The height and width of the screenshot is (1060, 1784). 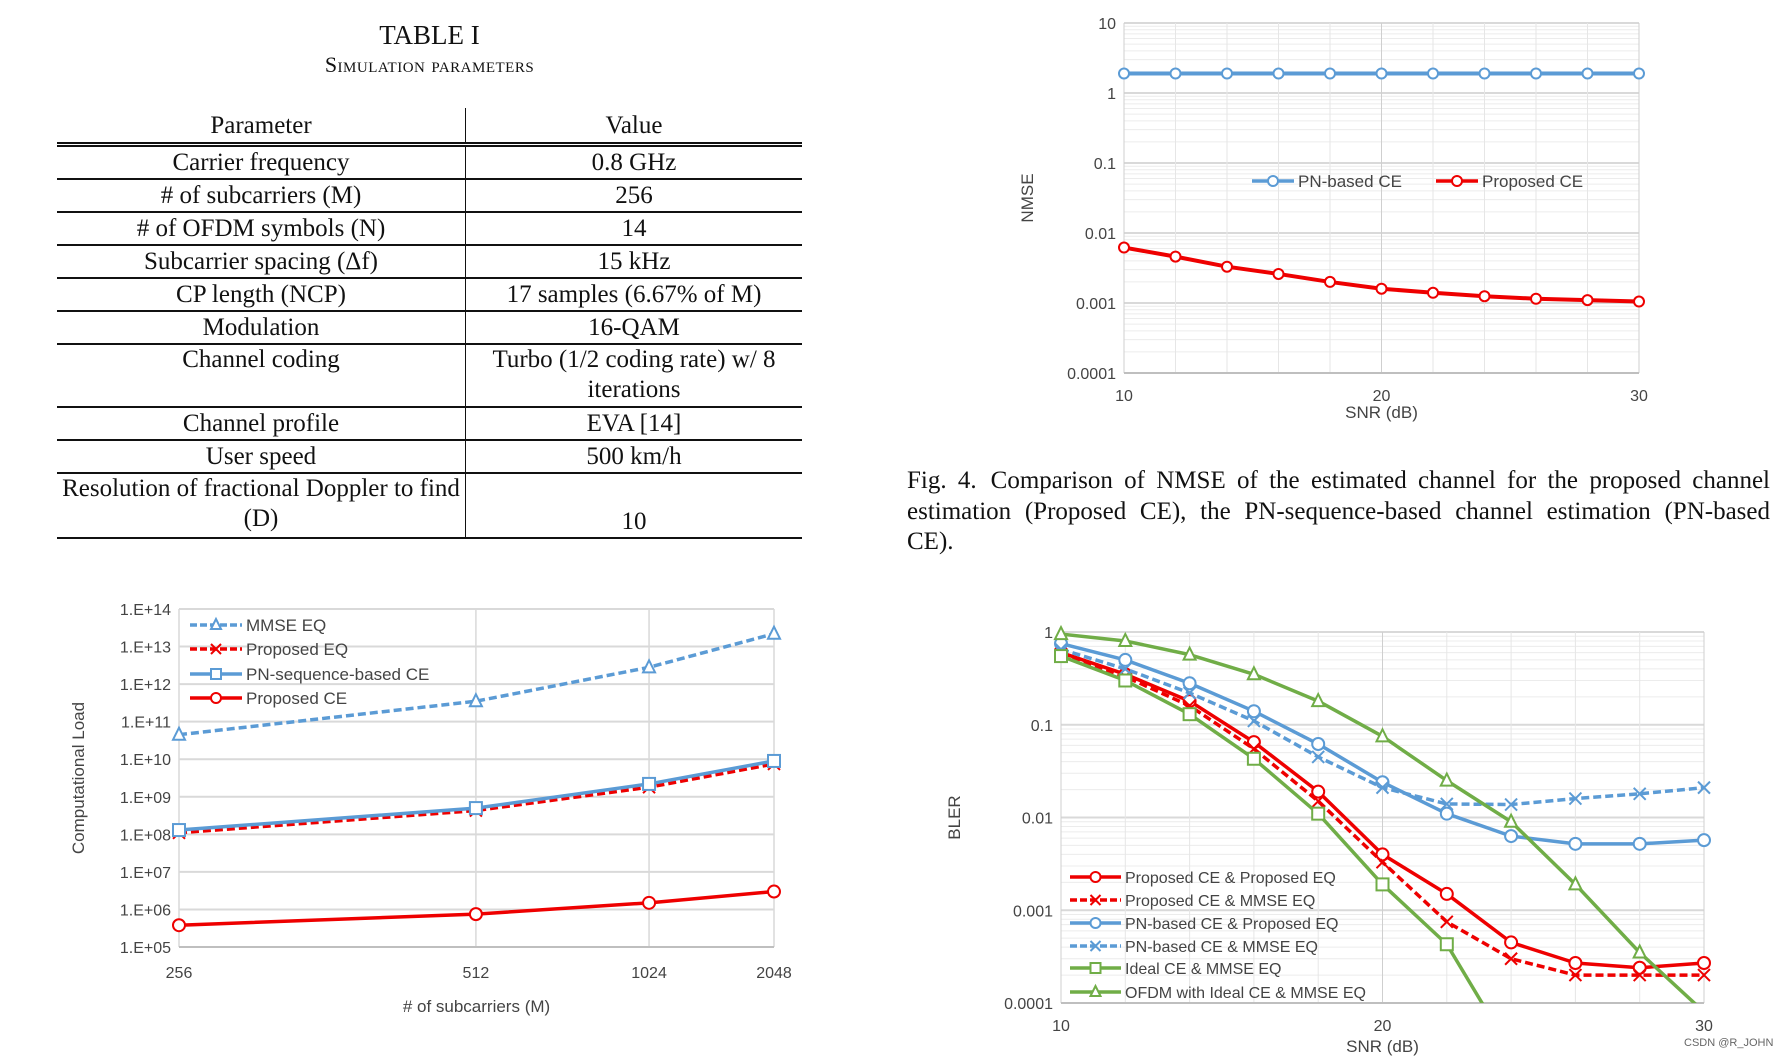 I want to click on legend-item: MMSE EQ, so click(x=258, y=625).